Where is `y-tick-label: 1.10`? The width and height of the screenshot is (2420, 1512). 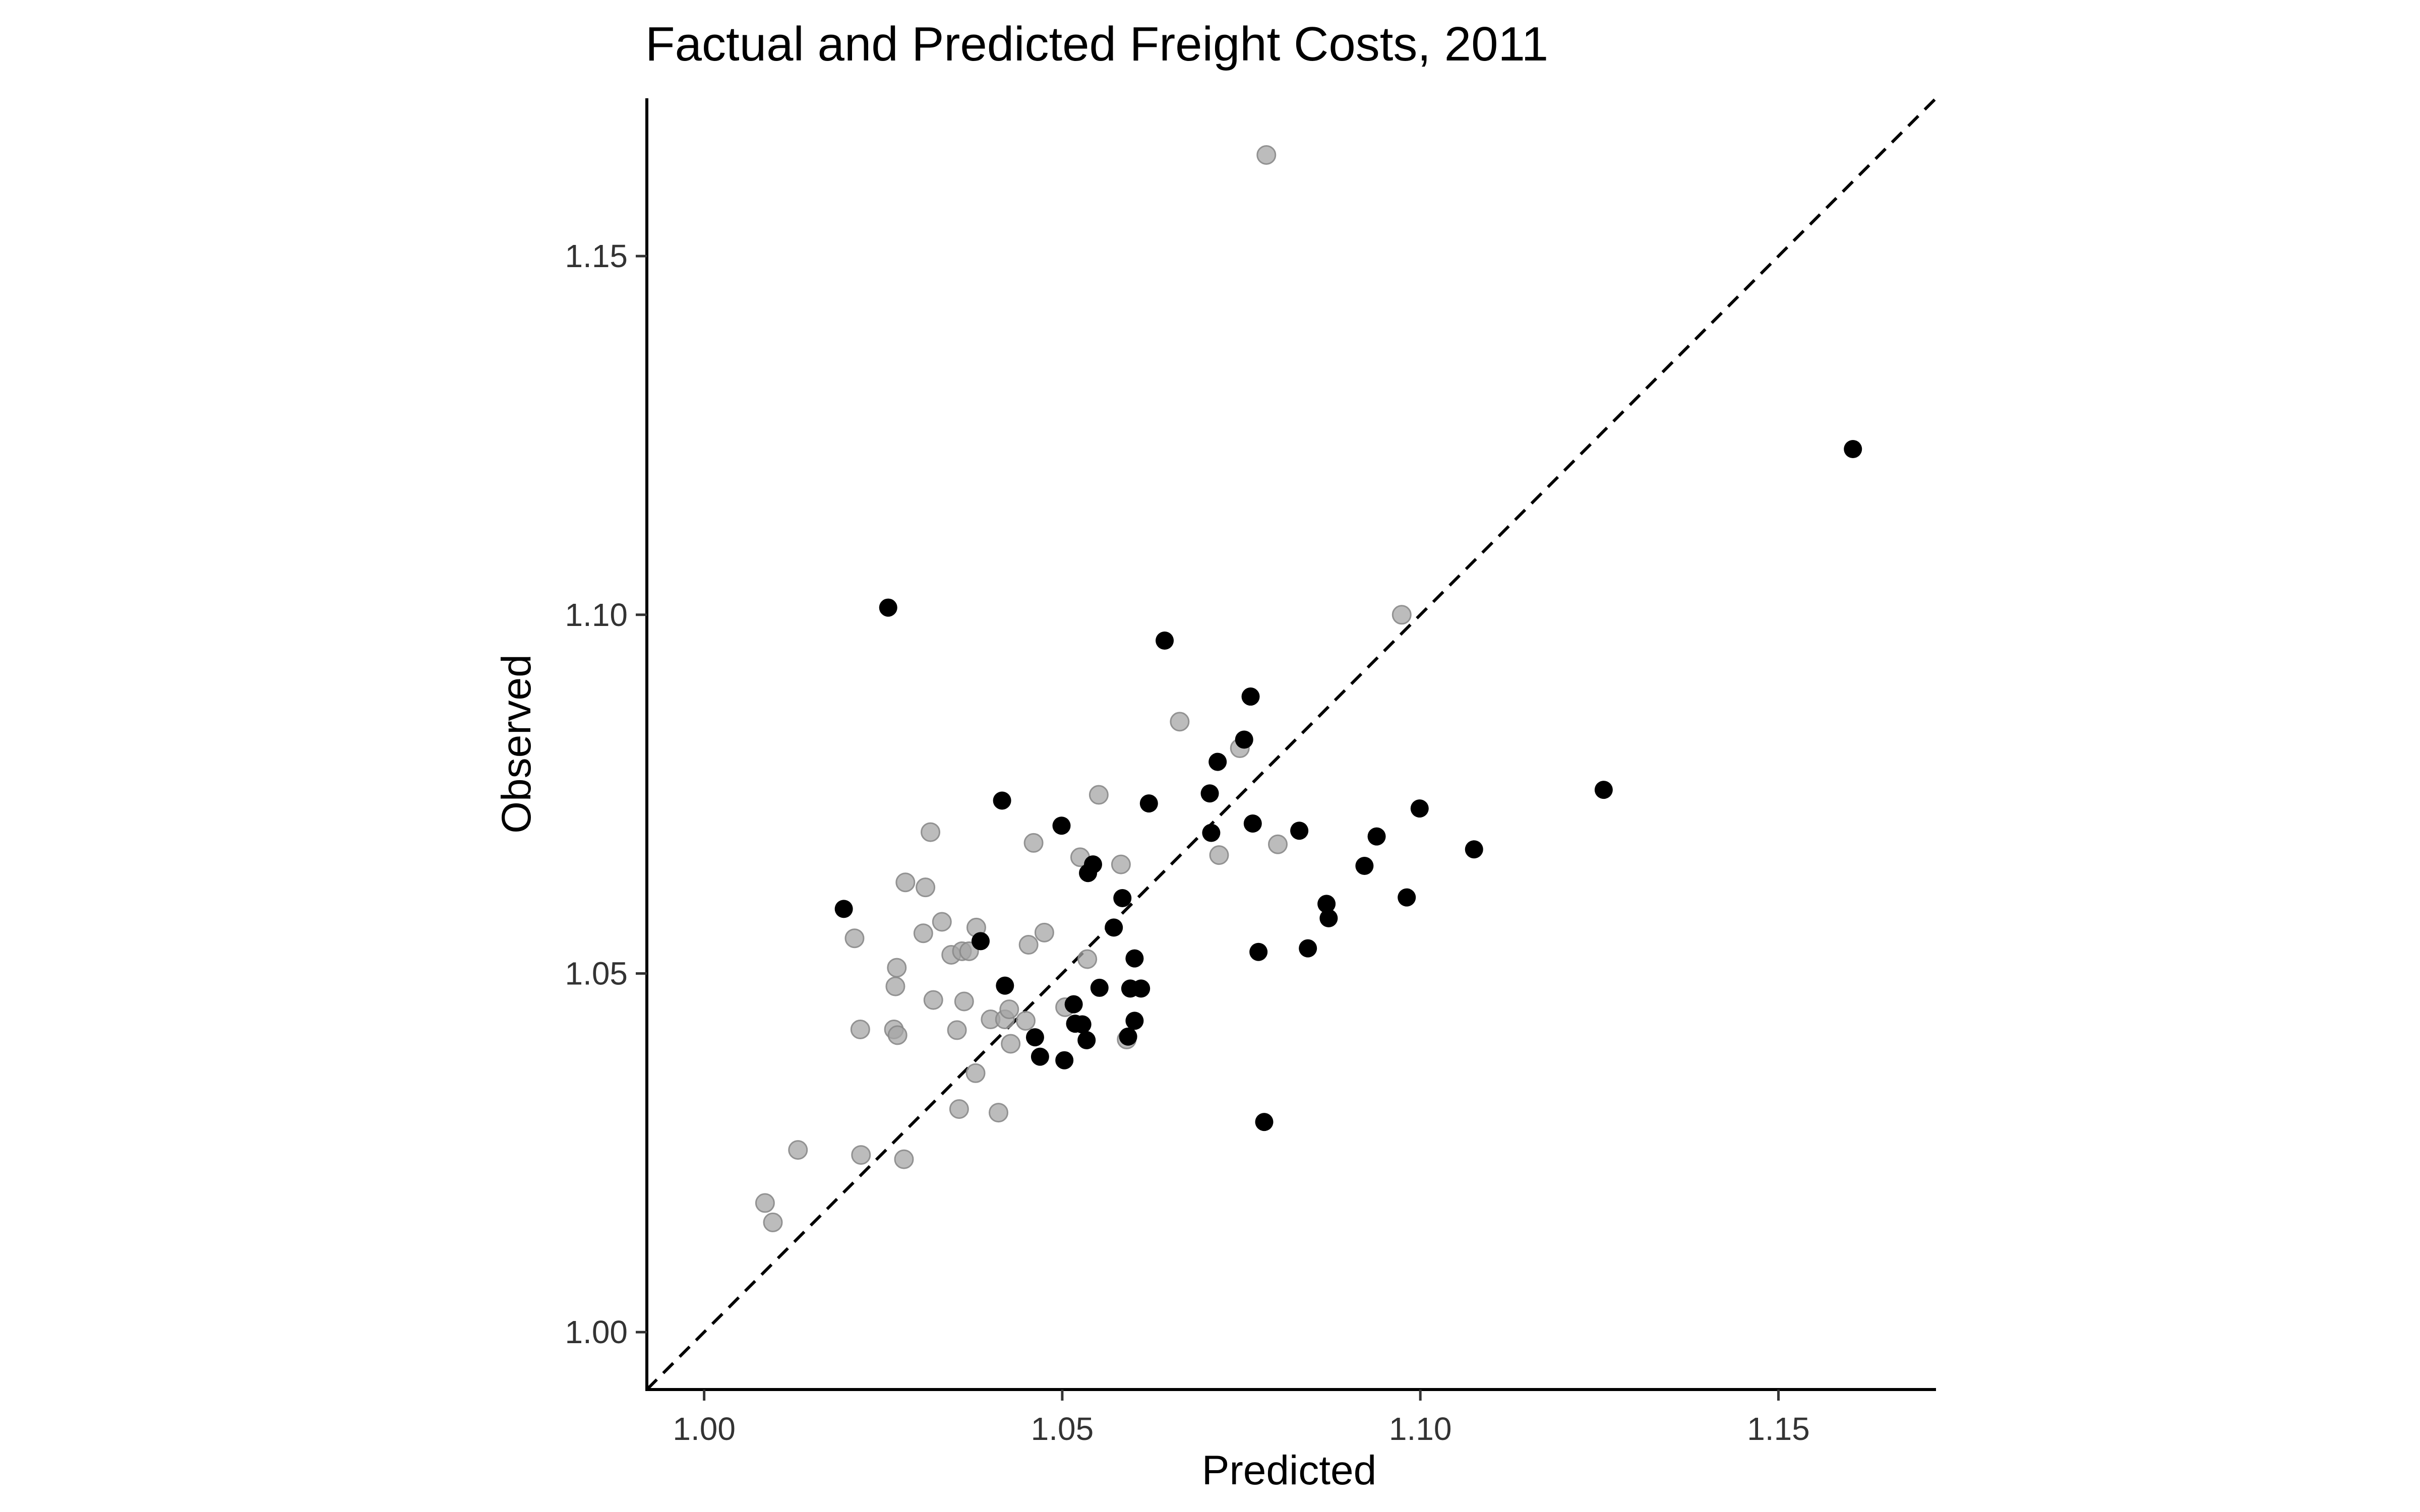 y-tick-label: 1.10 is located at coordinates (596, 615).